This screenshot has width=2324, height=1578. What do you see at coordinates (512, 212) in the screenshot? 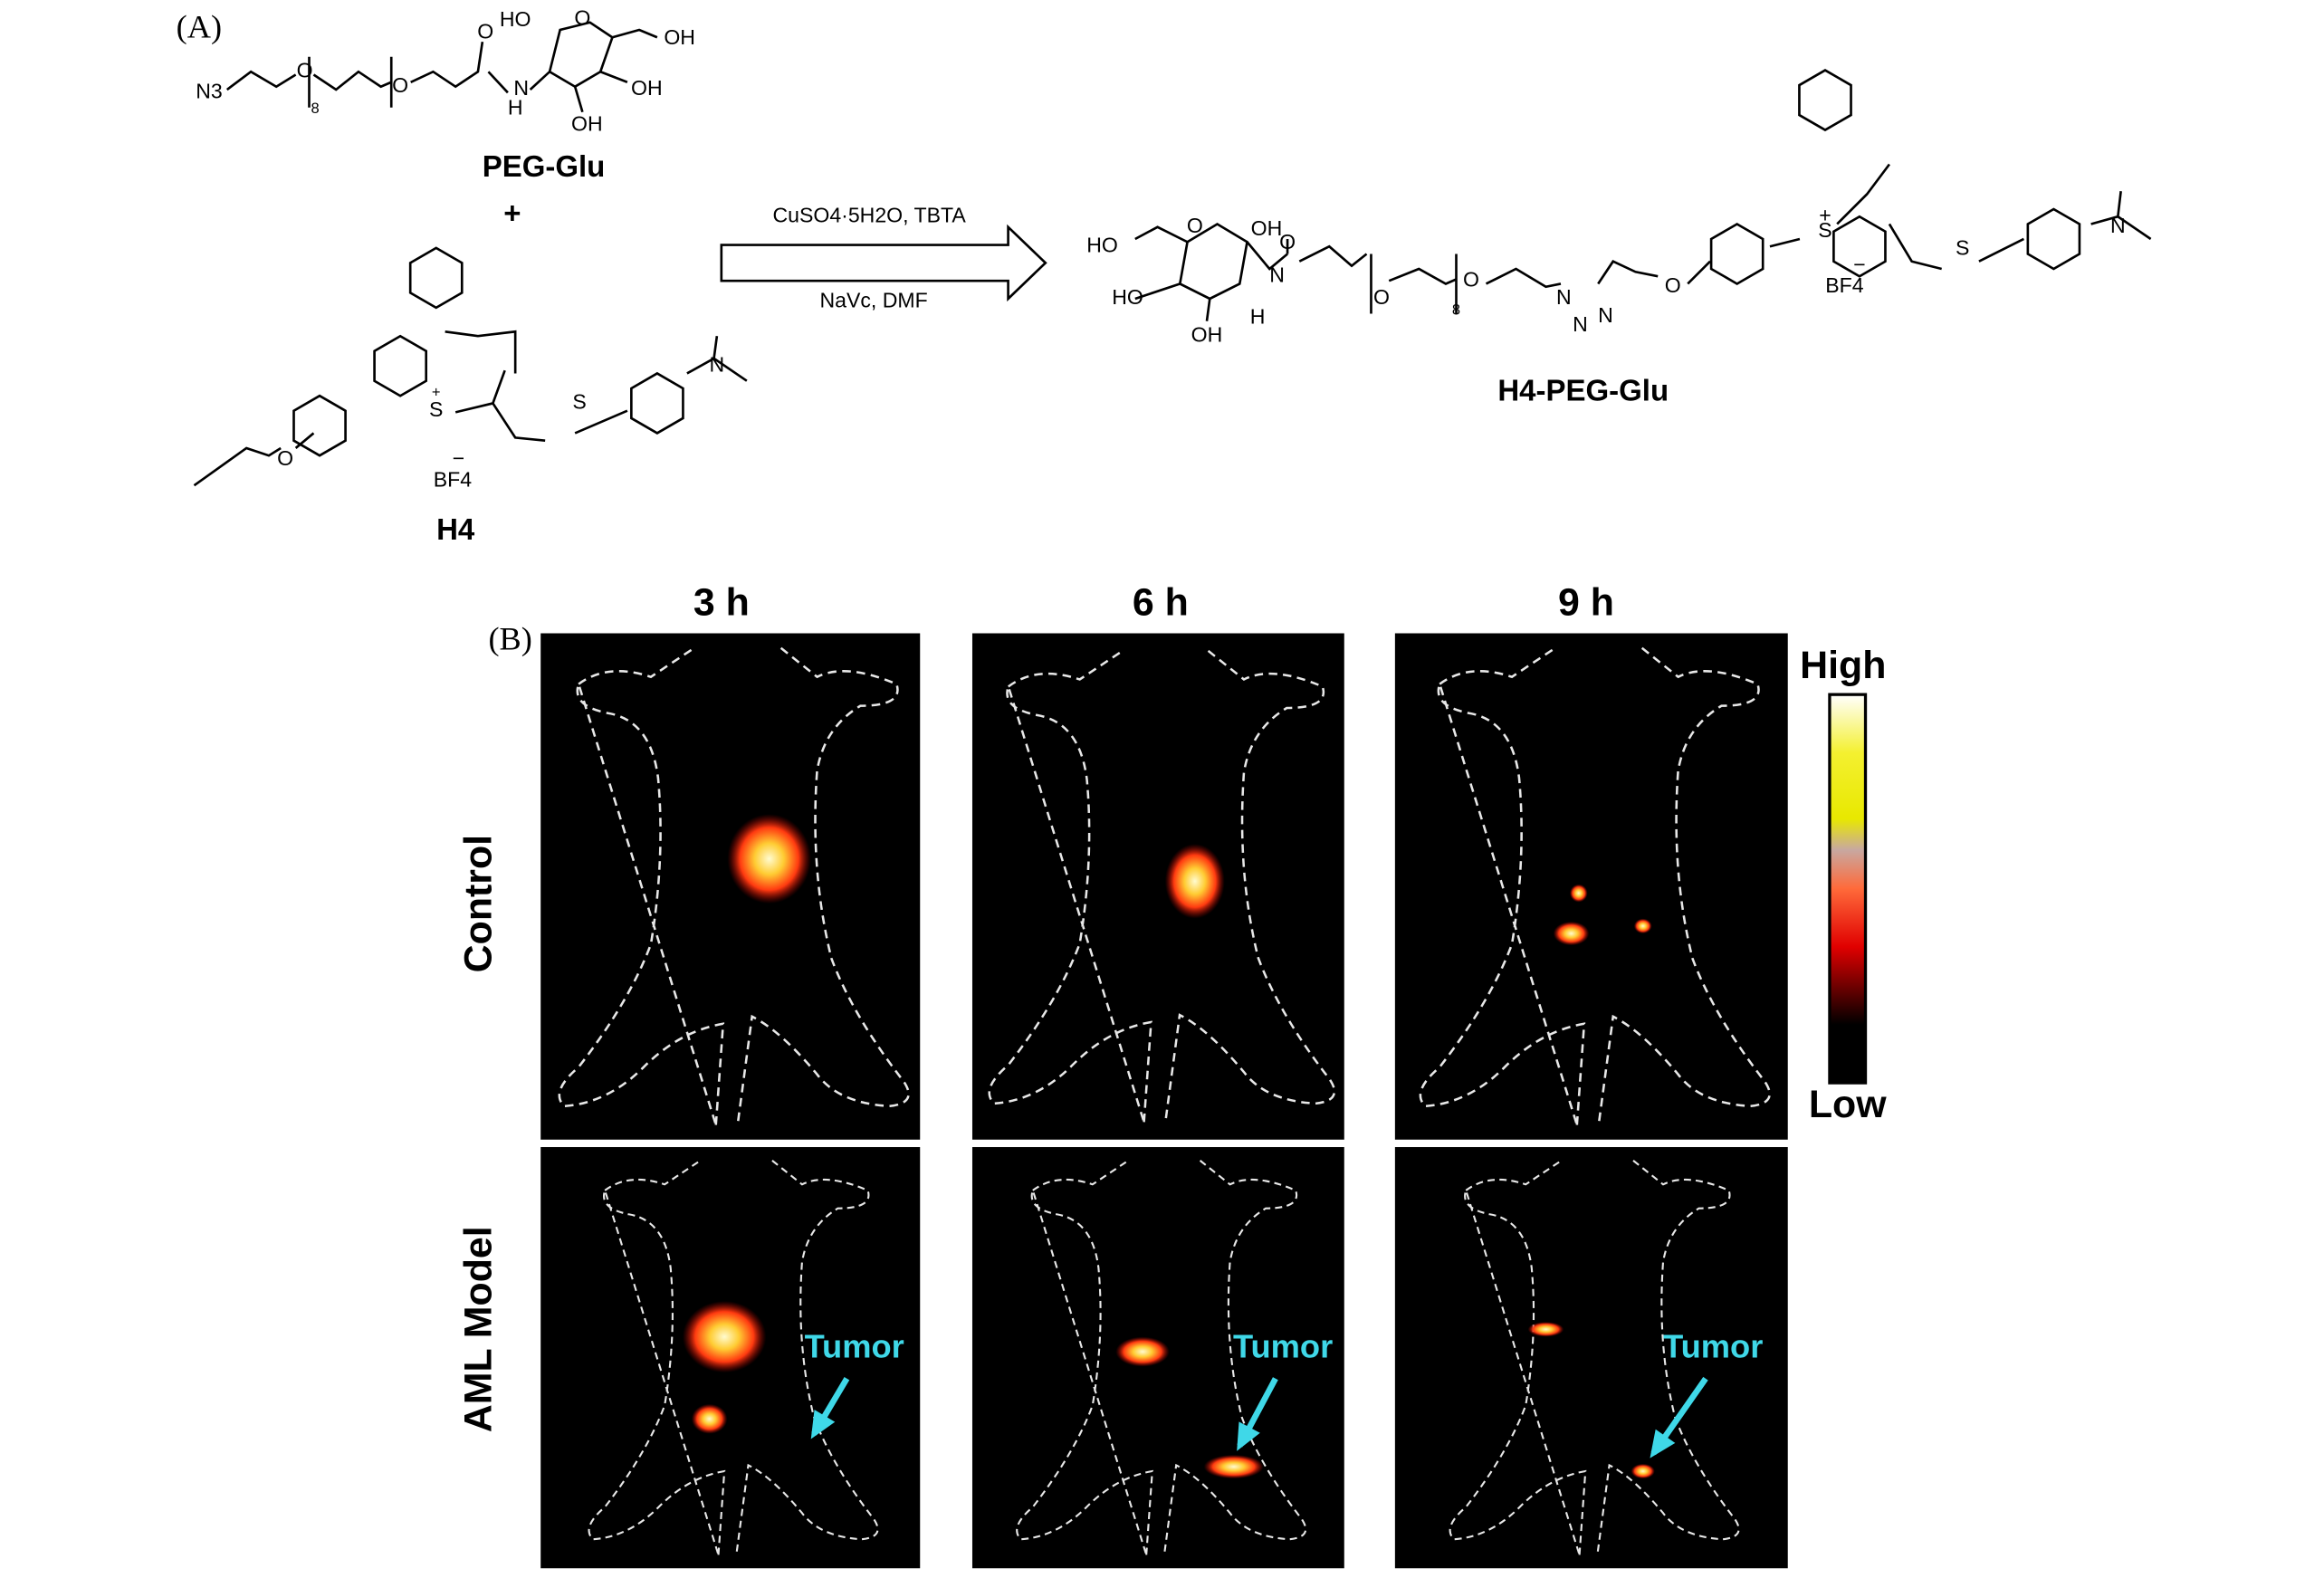
I see `plus: +` at bounding box center [512, 212].